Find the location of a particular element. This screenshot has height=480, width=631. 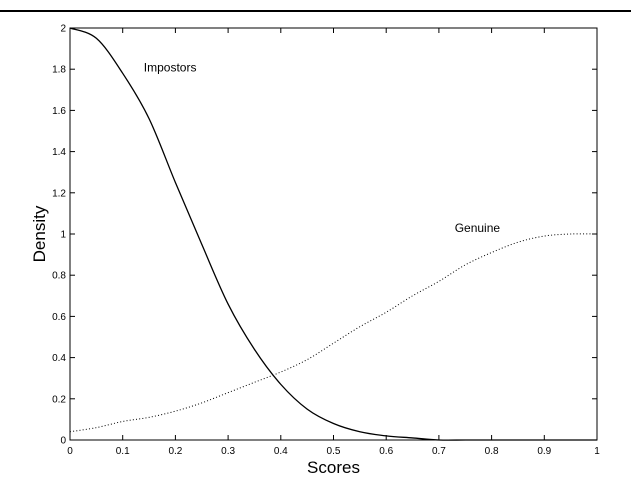

x-tick-label: 0.8 is located at coordinates (492, 451).